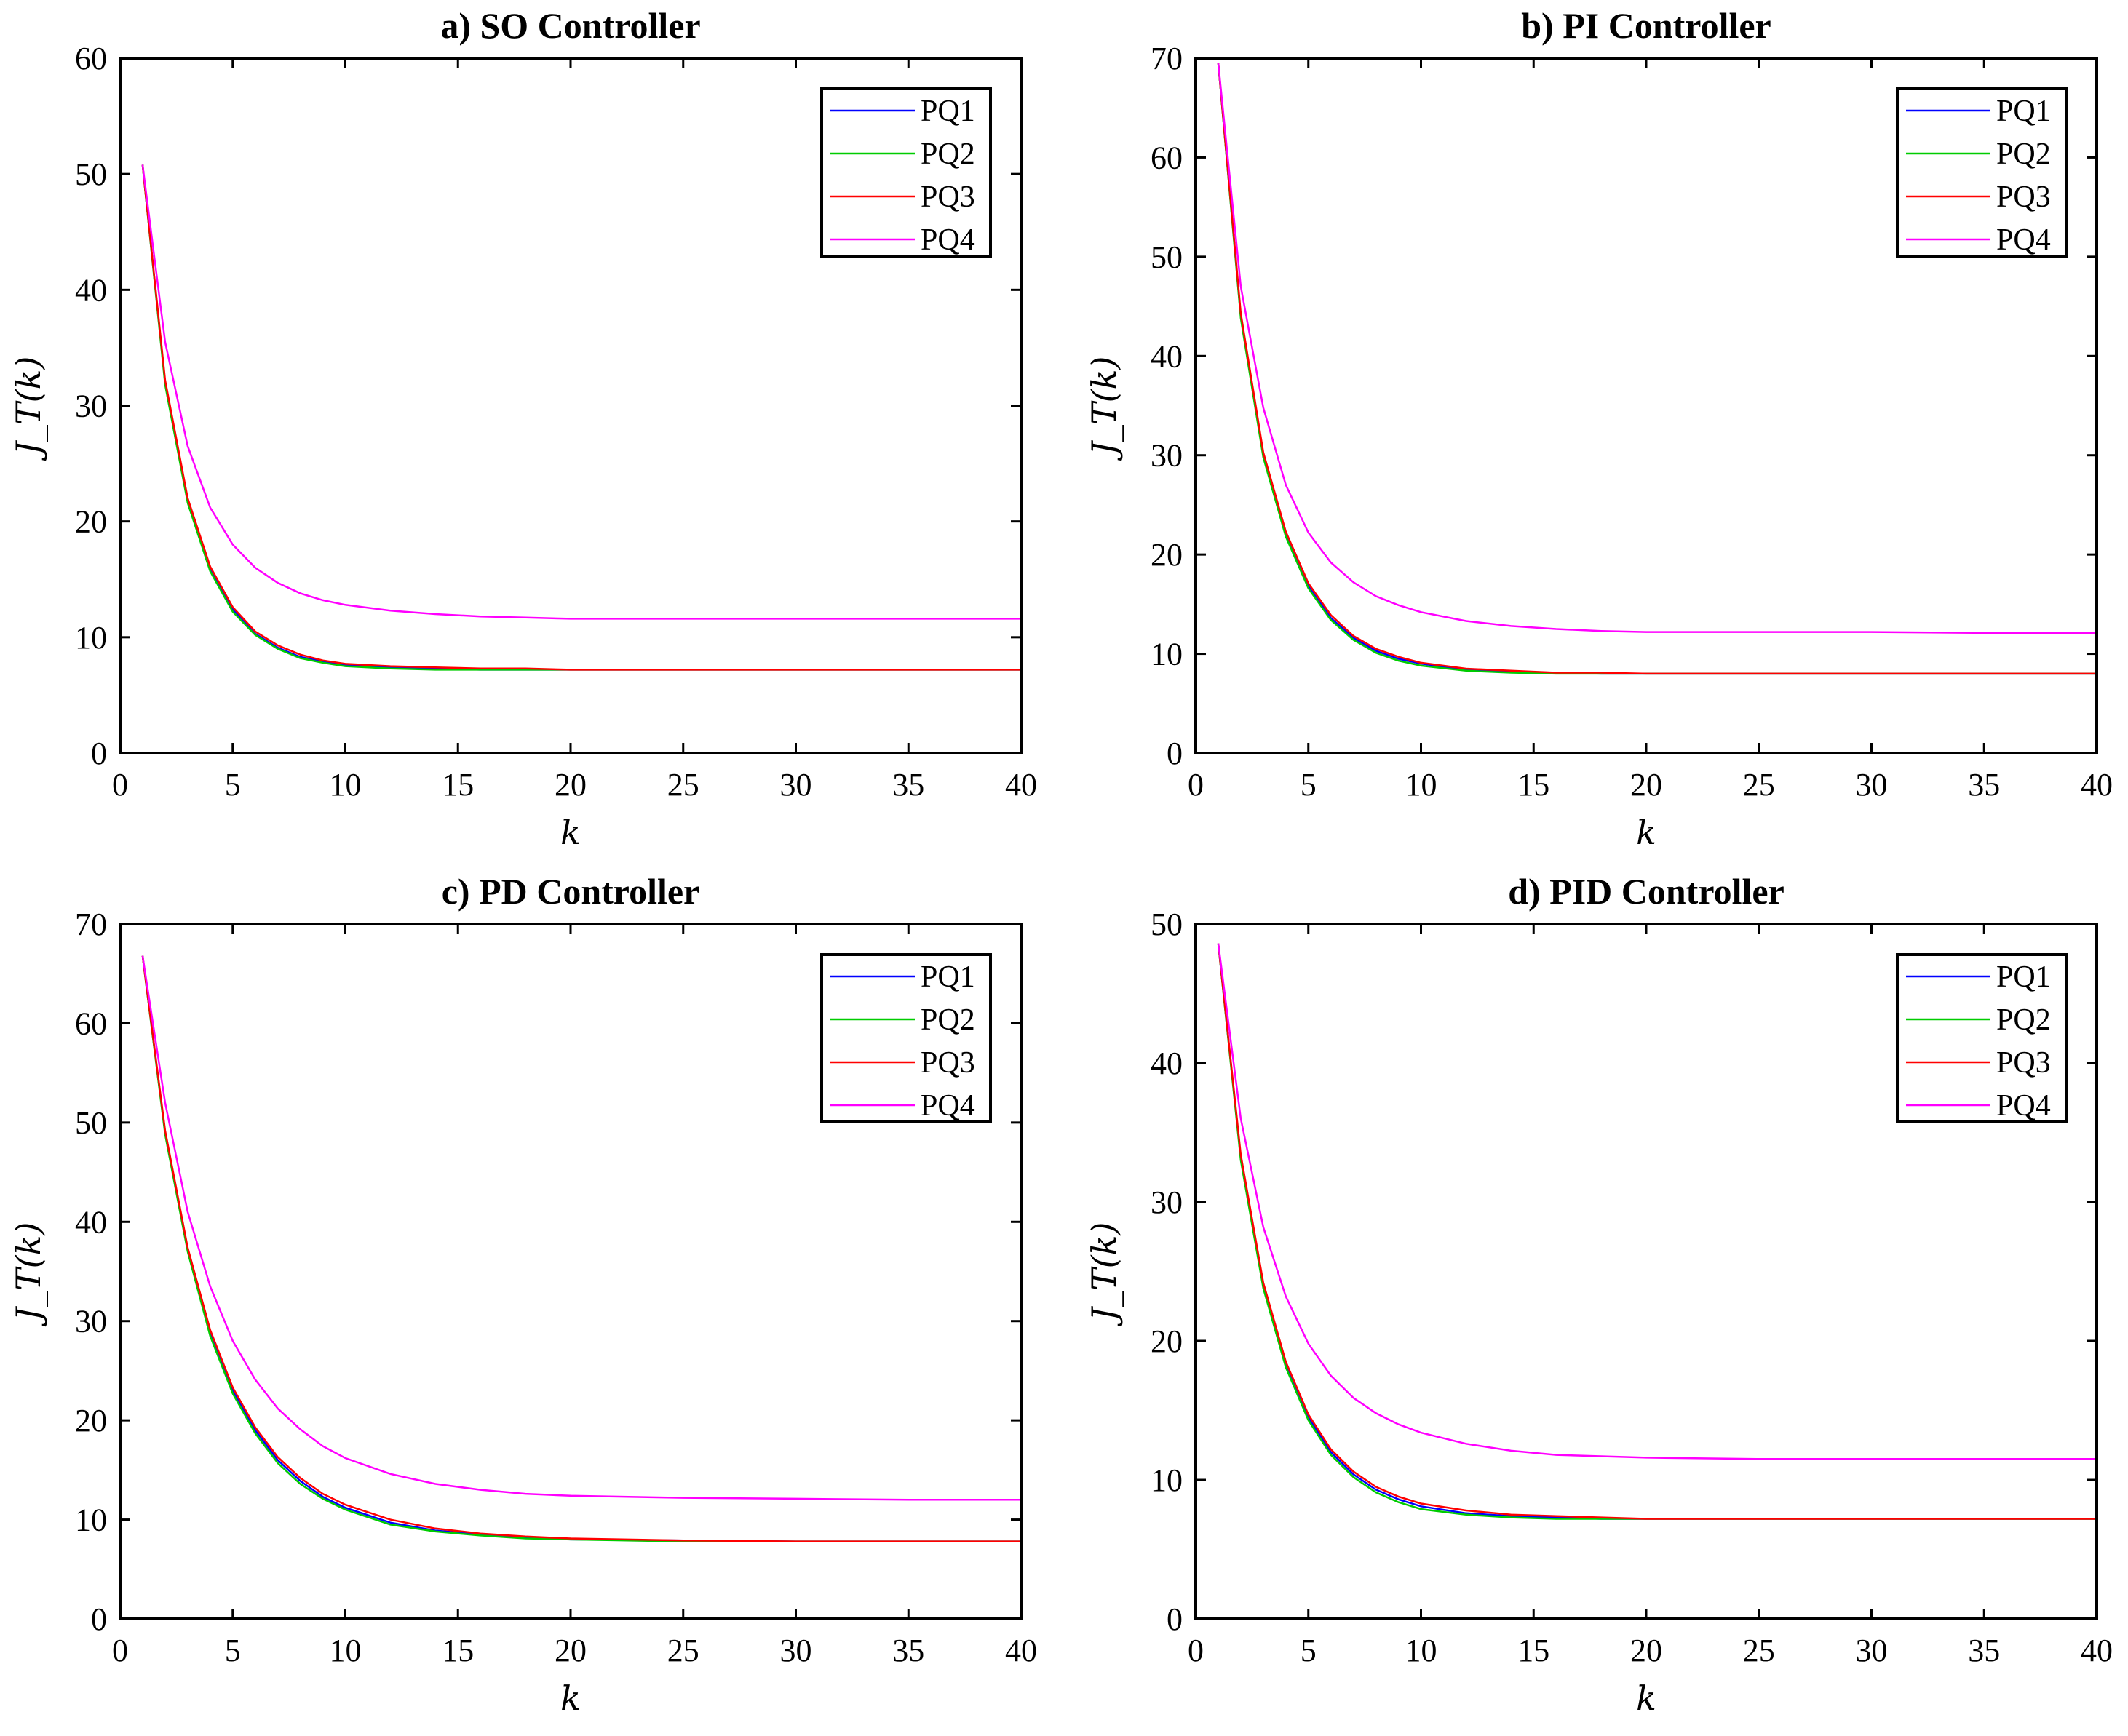 Image resolution: width=2128 pixels, height=1736 pixels. What do you see at coordinates (1421, 1650) in the screenshot?
I see `x-tick-label: 10` at bounding box center [1421, 1650].